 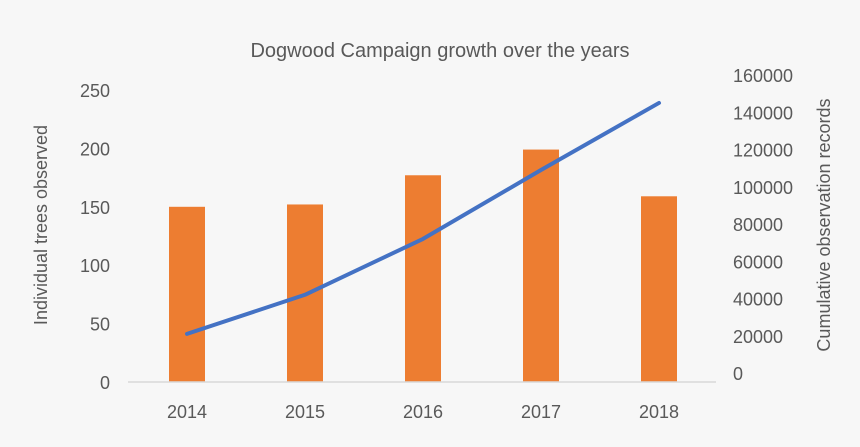 What do you see at coordinates (758, 262) in the screenshot?
I see `y-right-tick-label: 60000` at bounding box center [758, 262].